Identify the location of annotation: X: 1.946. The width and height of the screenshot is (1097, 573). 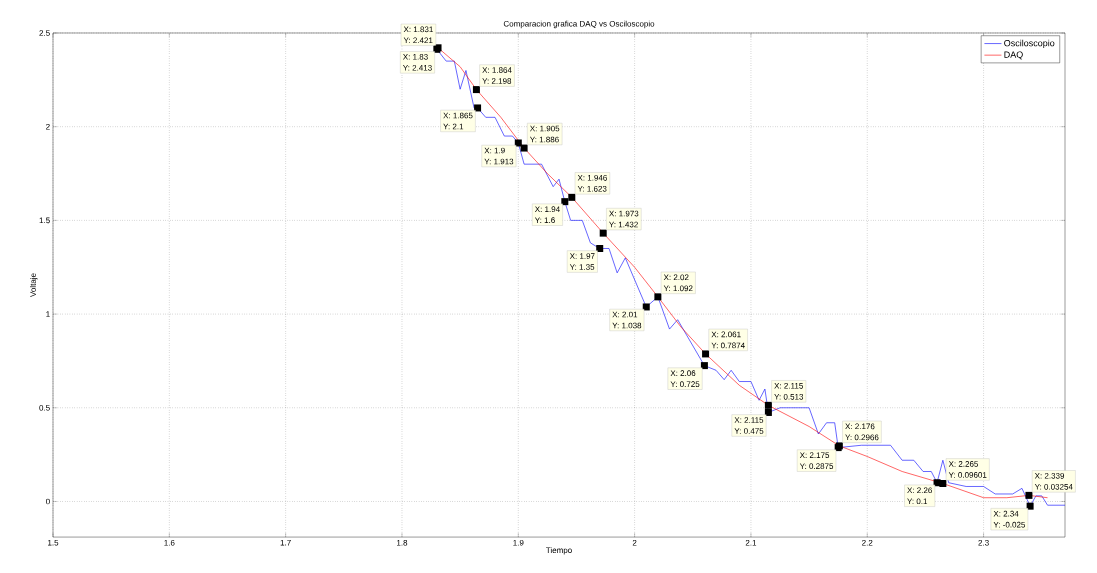
(592, 177).